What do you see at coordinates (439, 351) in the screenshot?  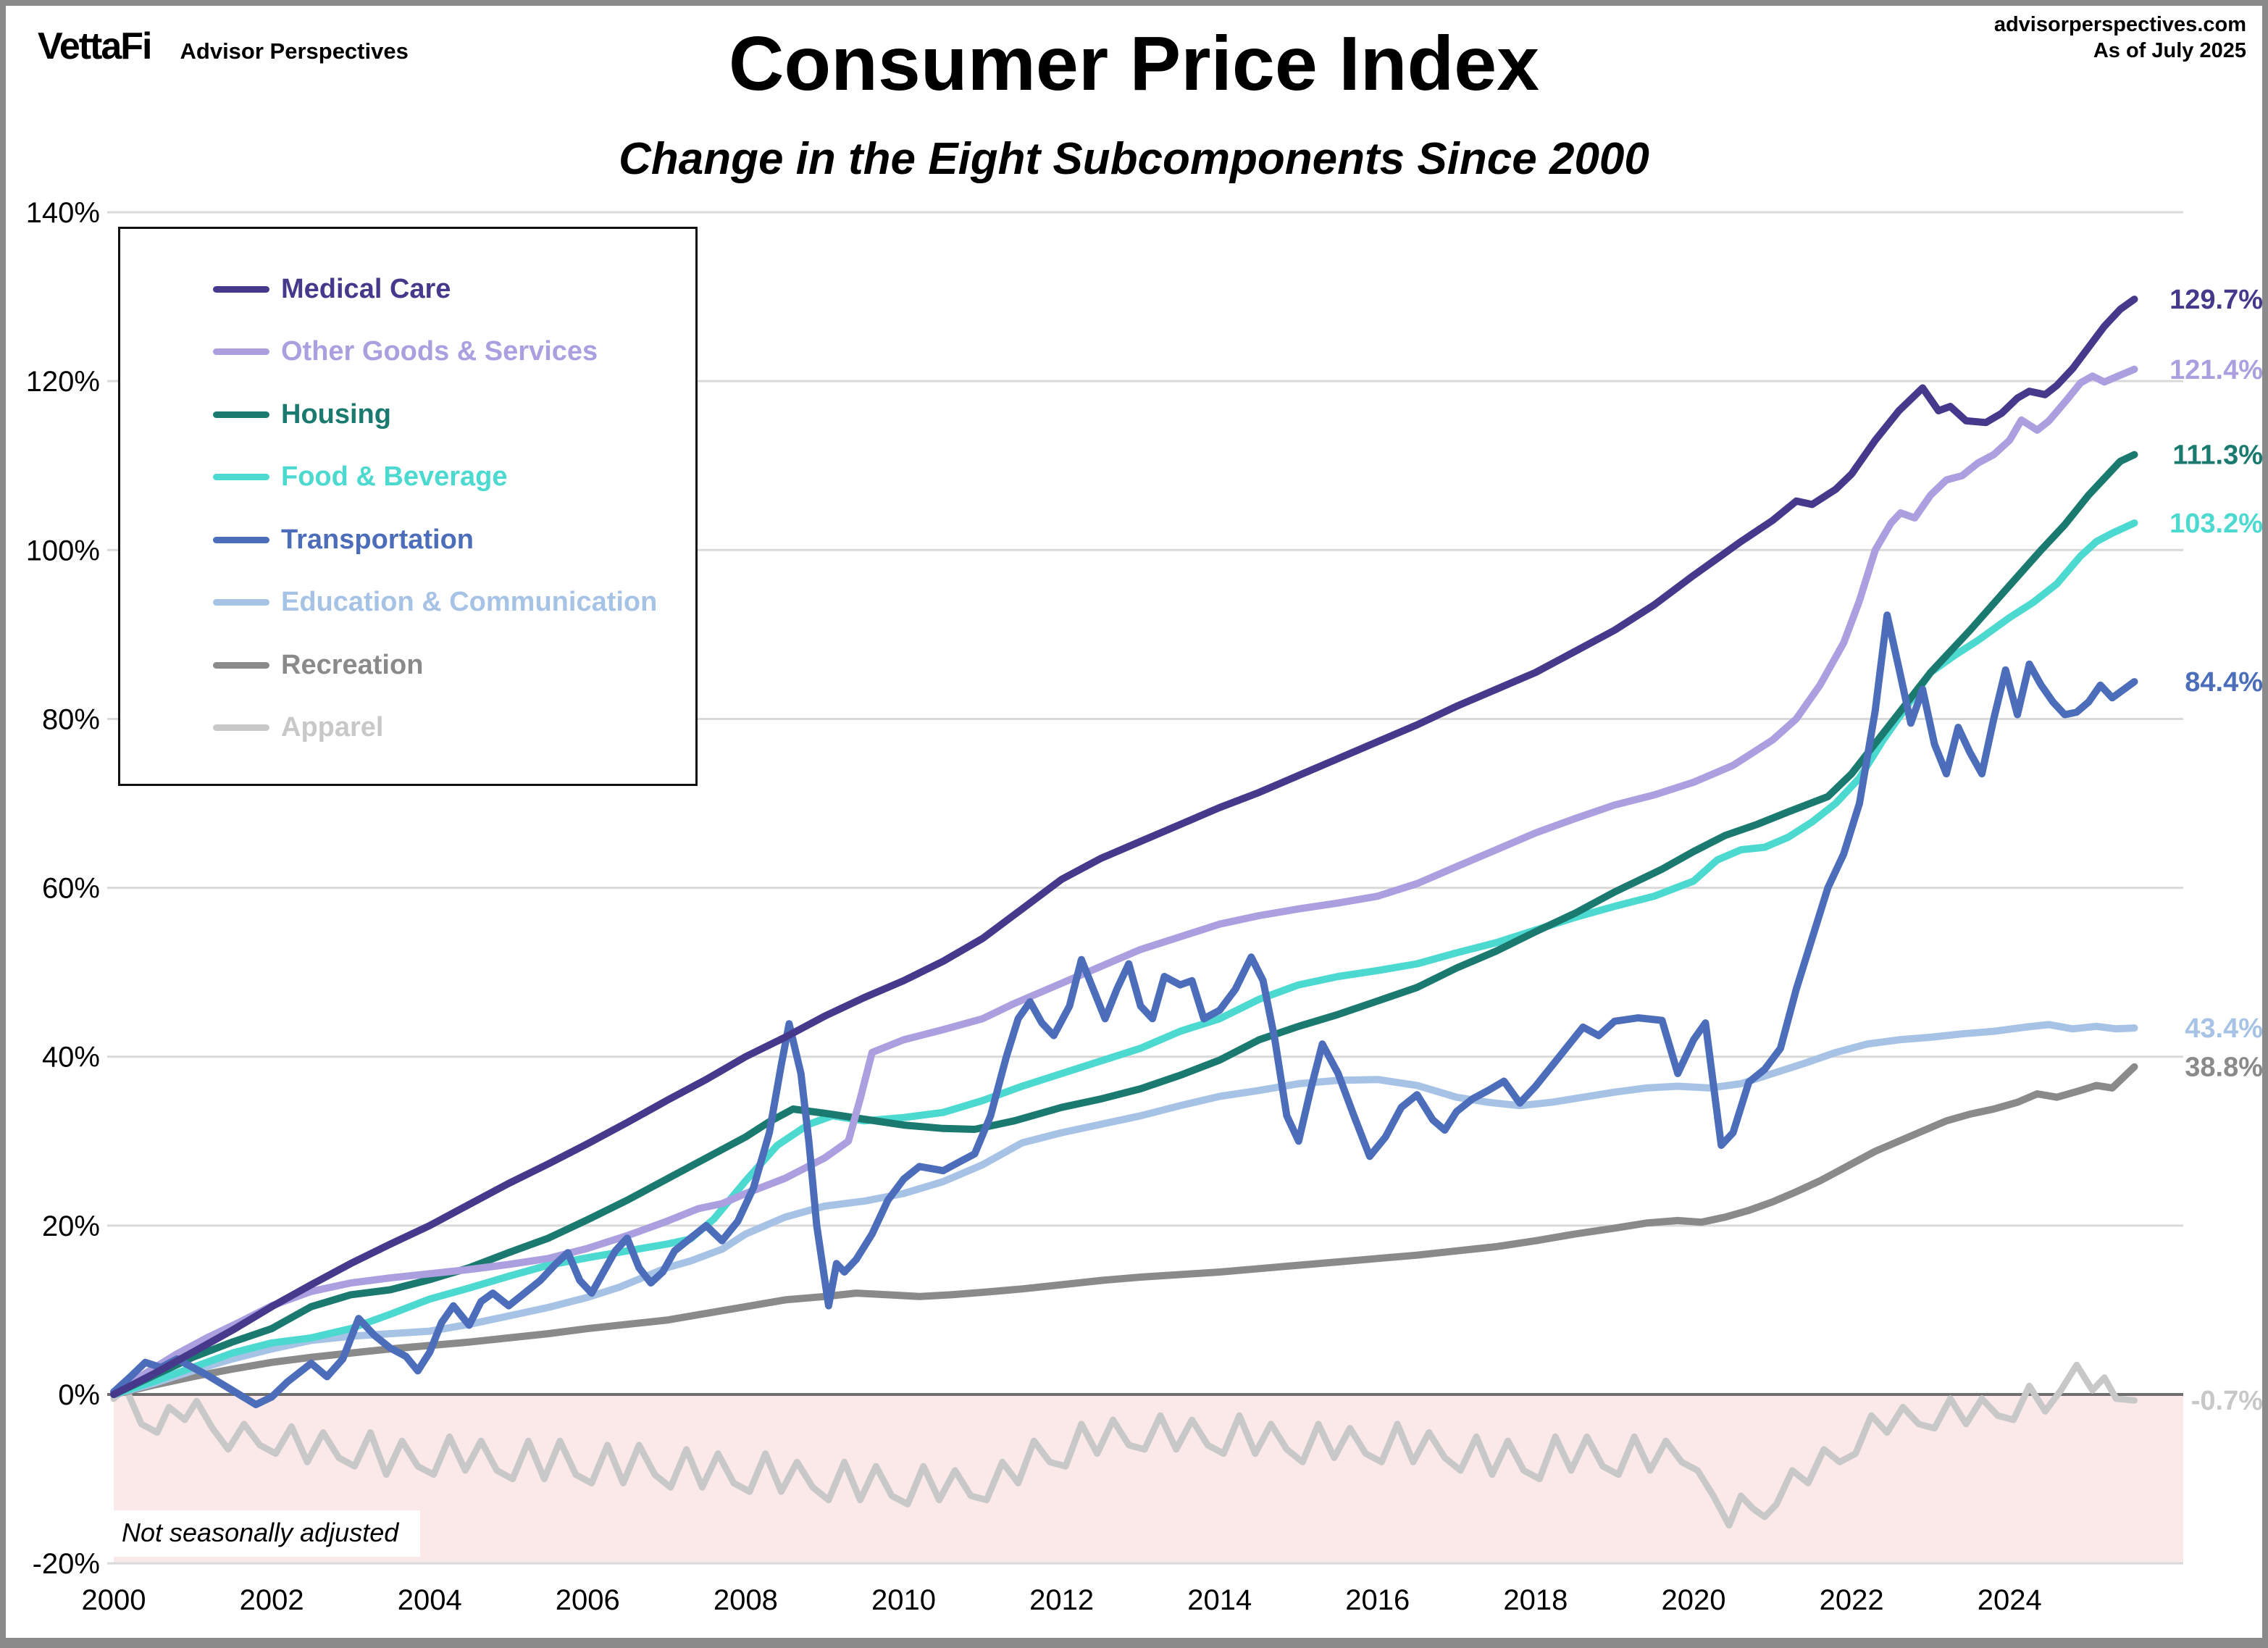 I see `legend-label: Other Goods & Services` at bounding box center [439, 351].